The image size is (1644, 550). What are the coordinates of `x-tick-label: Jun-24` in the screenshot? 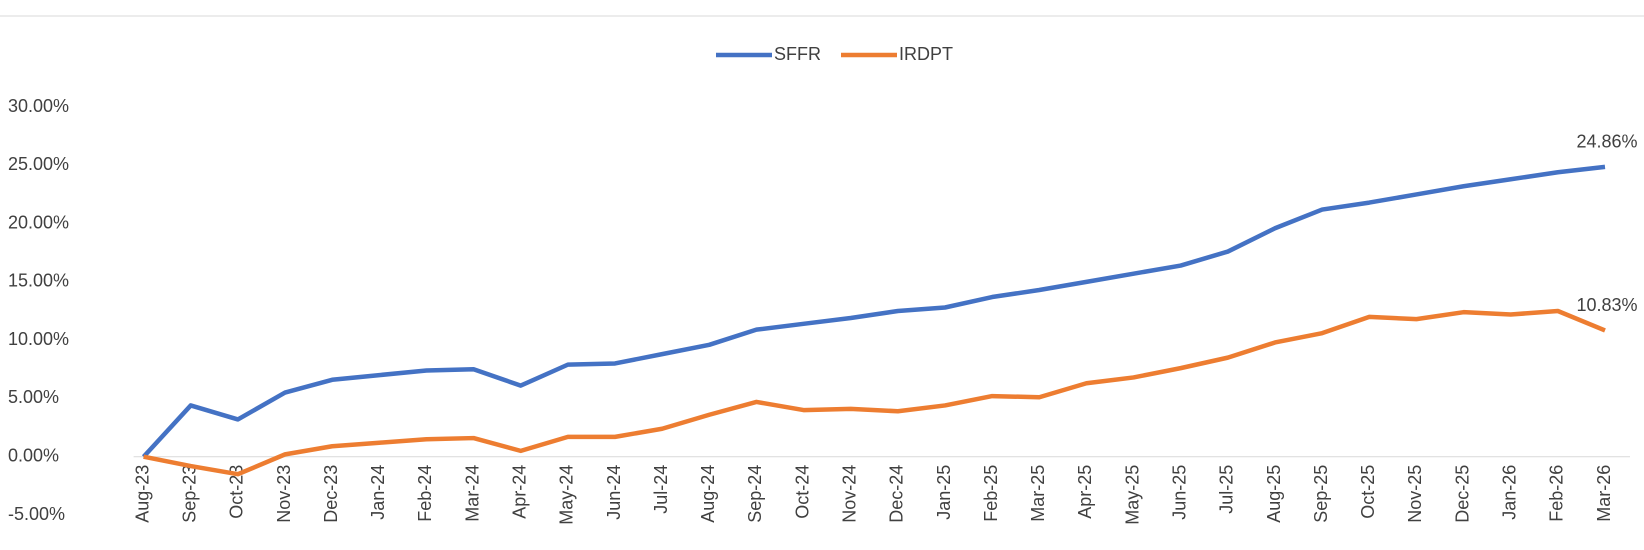 It's located at (614, 492).